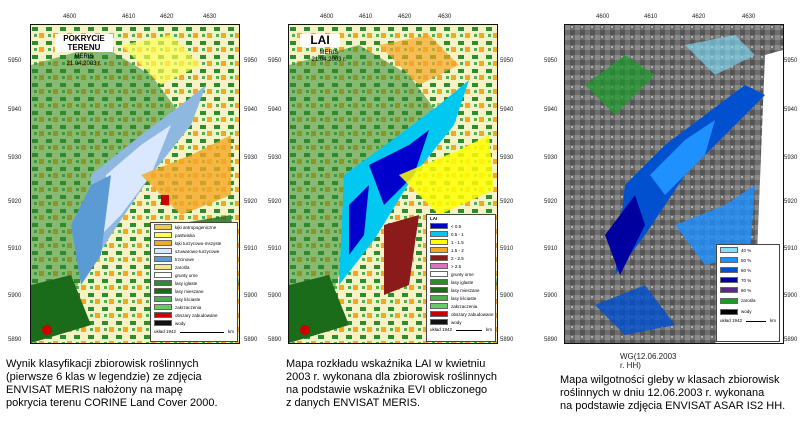  What do you see at coordinates (461, 234) in the screenshot?
I see `legend-item: 0.5 - 1` at bounding box center [461, 234].